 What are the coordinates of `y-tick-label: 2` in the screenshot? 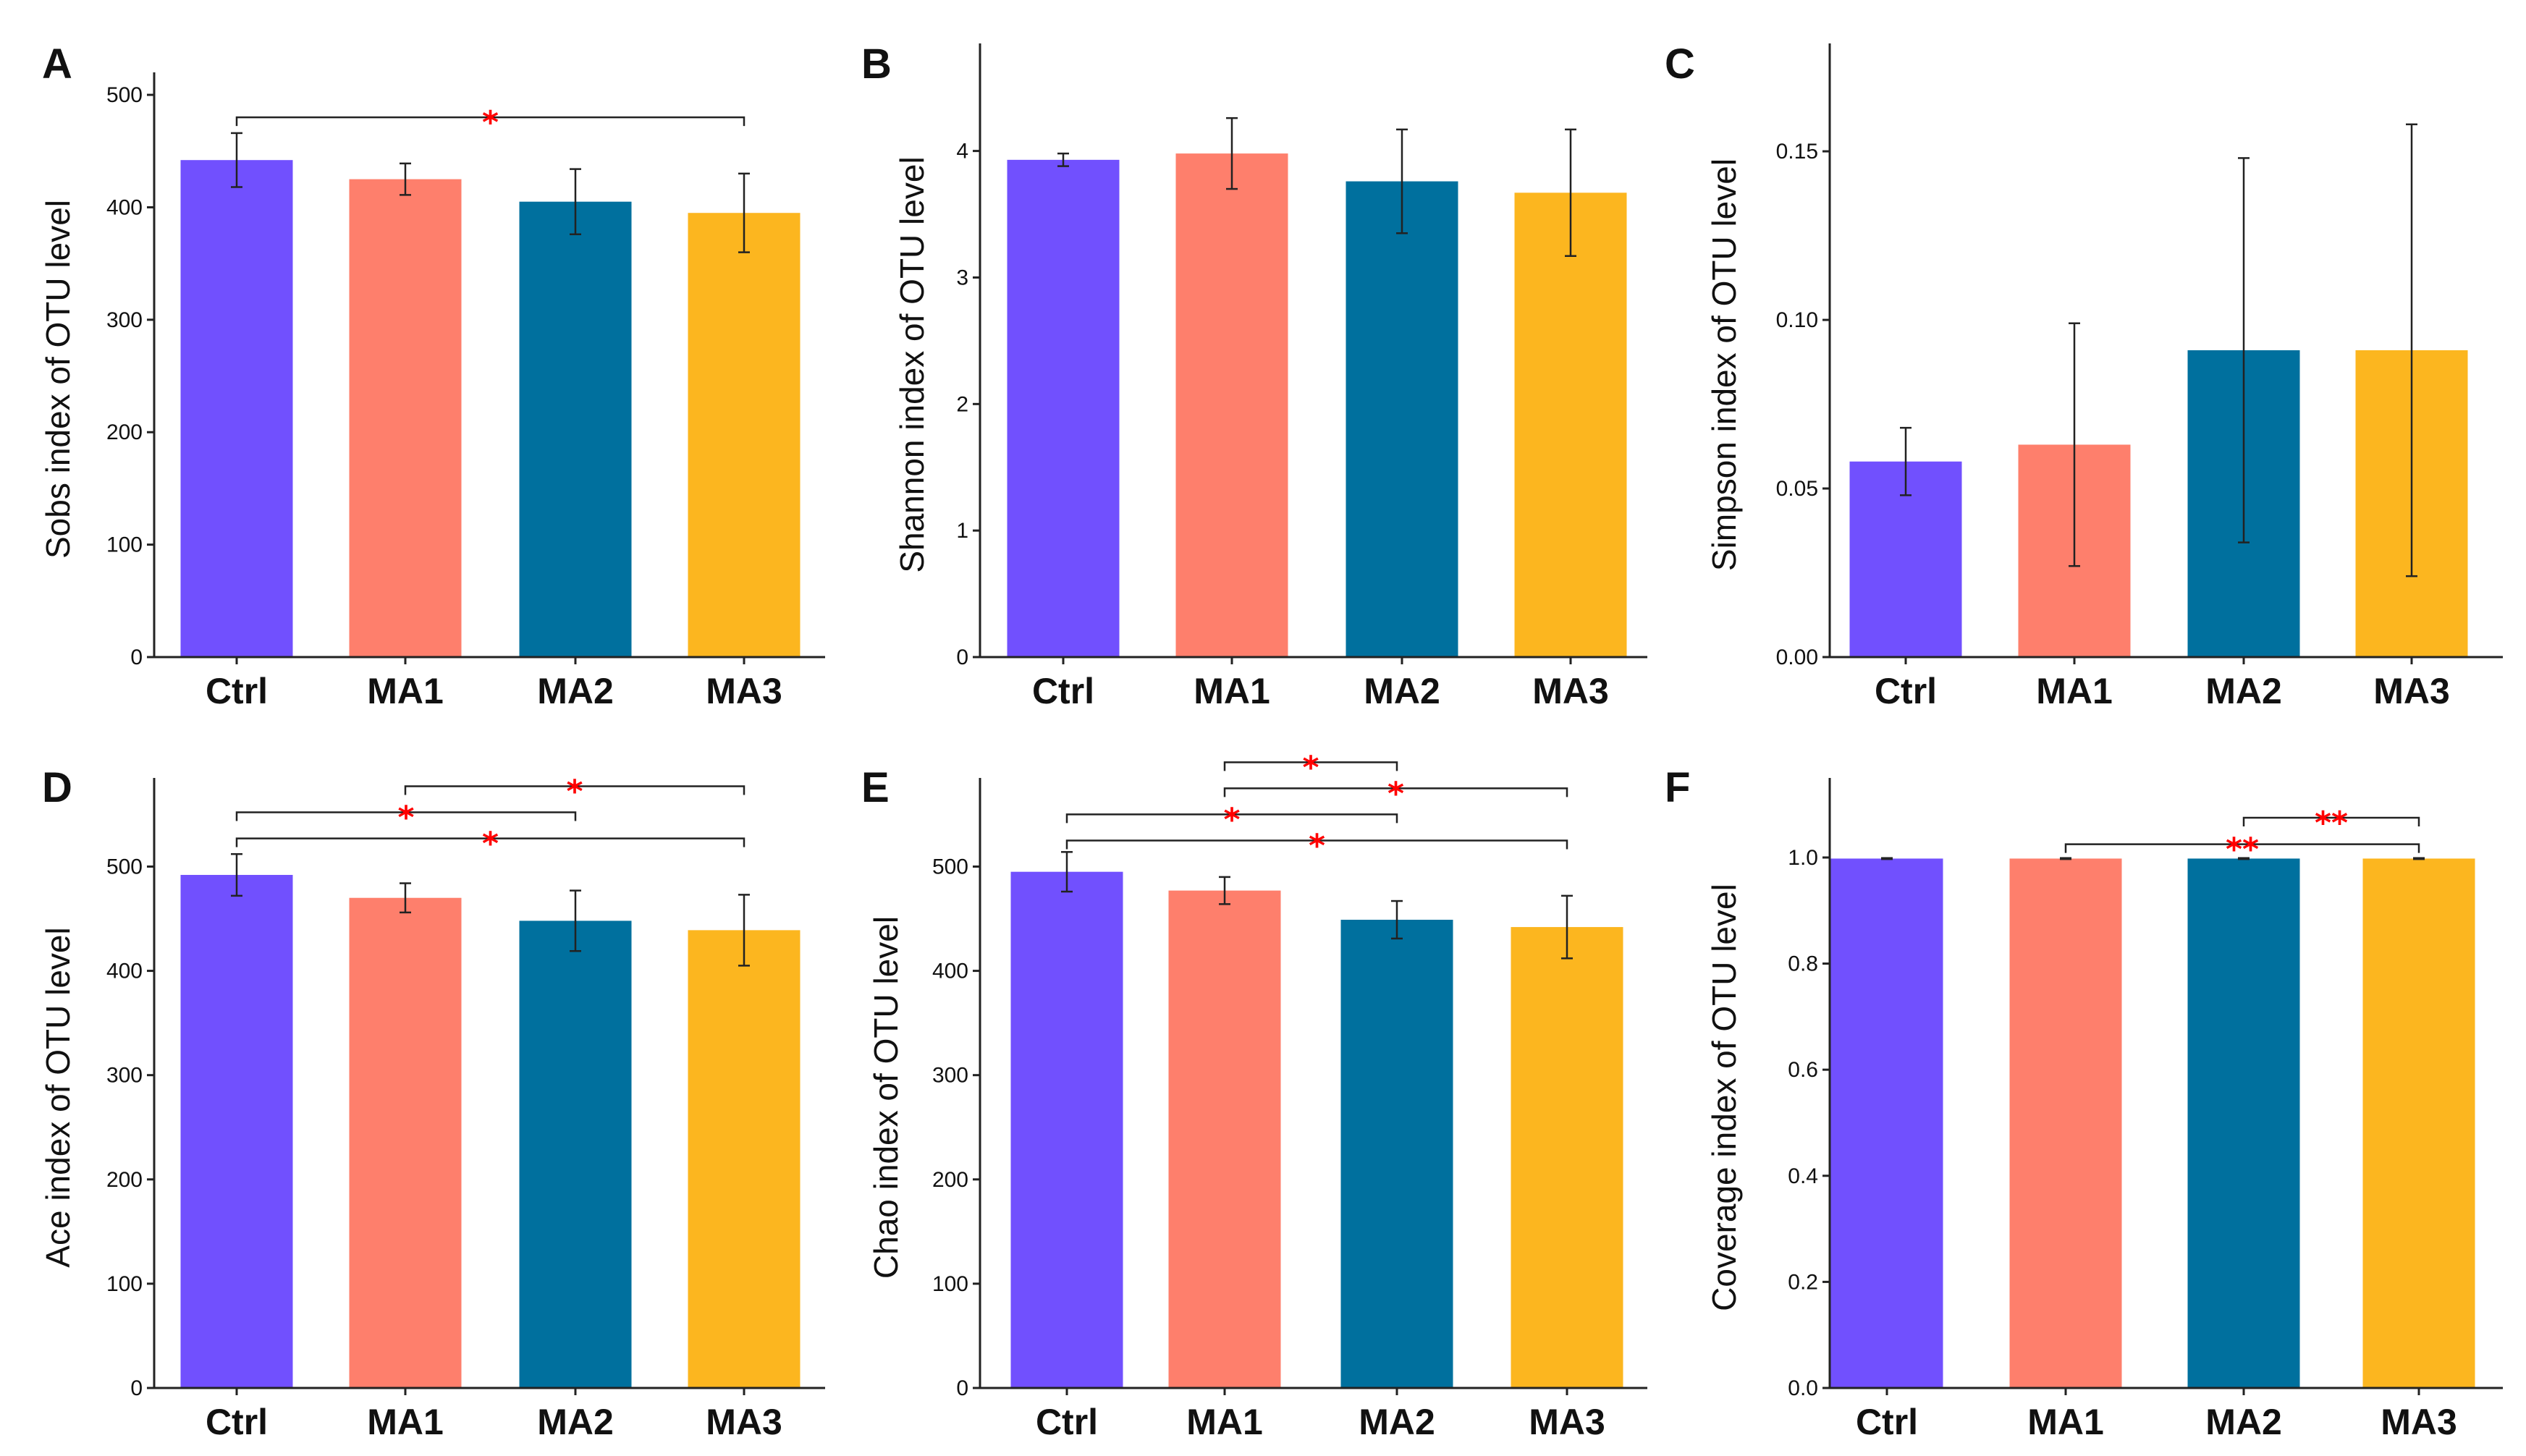 It's located at (962, 404).